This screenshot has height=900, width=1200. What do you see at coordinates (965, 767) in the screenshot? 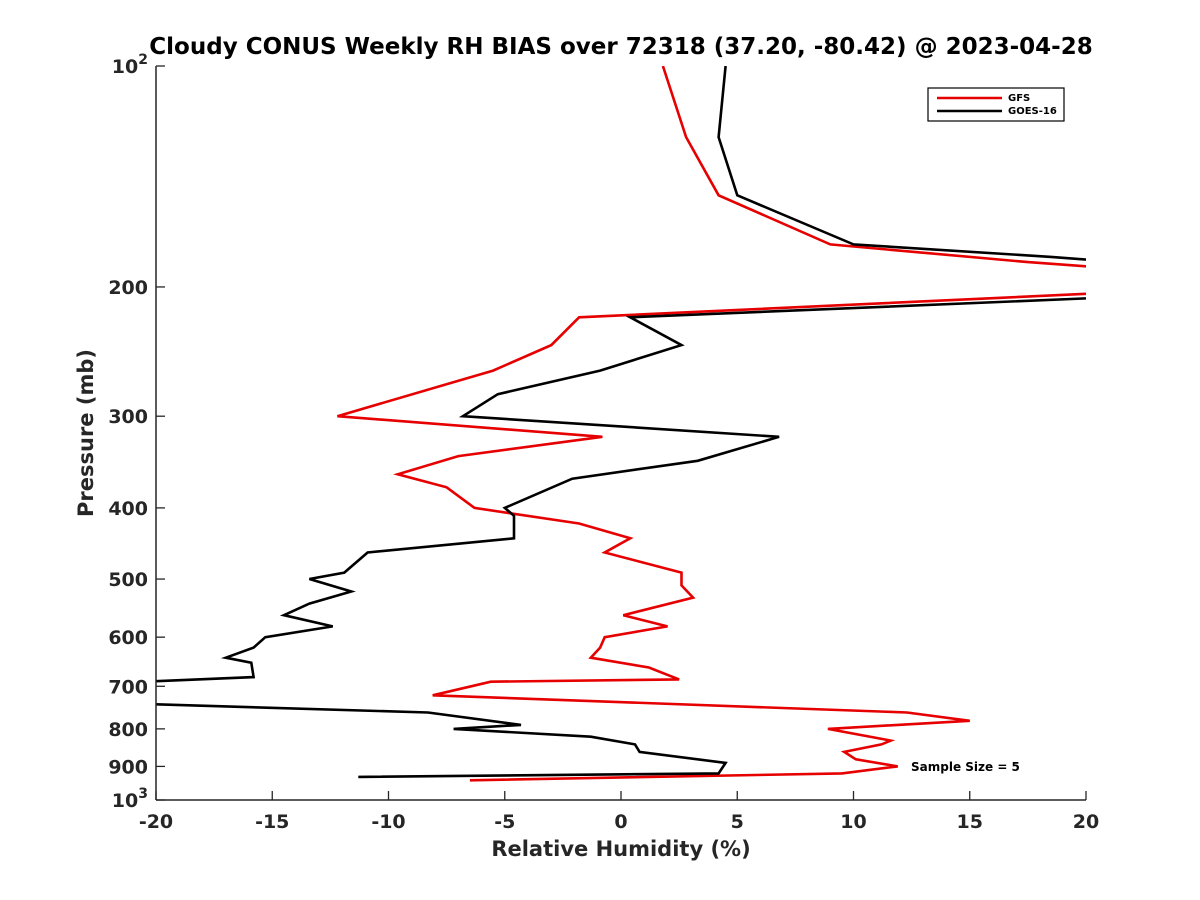
I see `sample-size-annotation: Sample Size = 5` at bounding box center [965, 767].